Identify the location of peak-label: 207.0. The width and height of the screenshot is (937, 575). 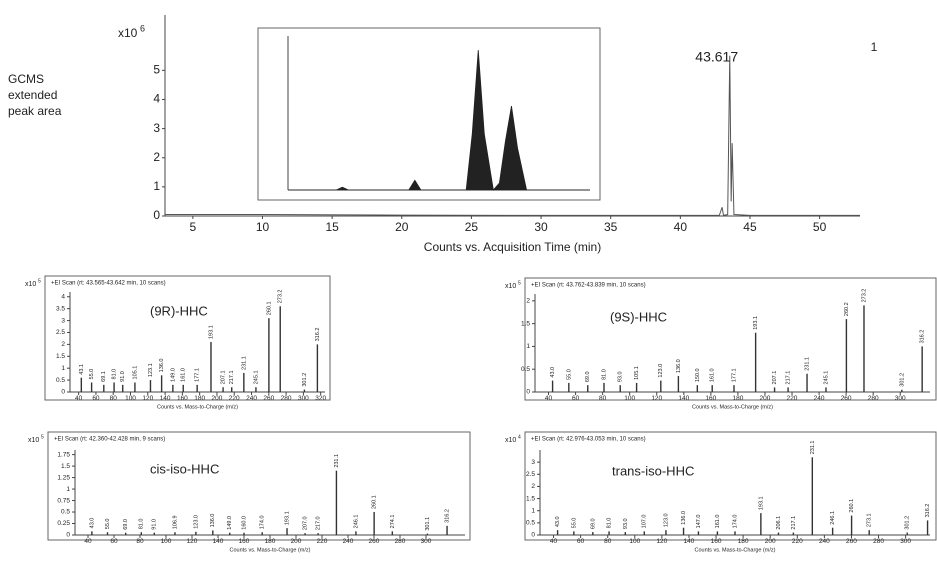
(306, 523).